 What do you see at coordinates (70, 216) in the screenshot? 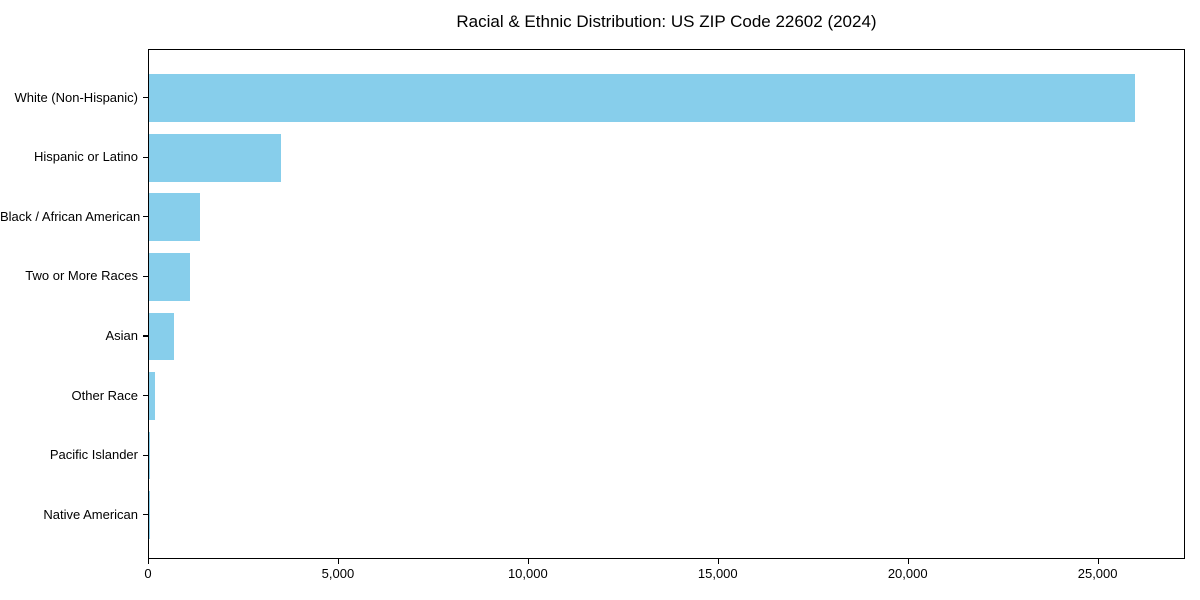
I see `y-tick-label: Black / African American` at bounding box center [70, 216].